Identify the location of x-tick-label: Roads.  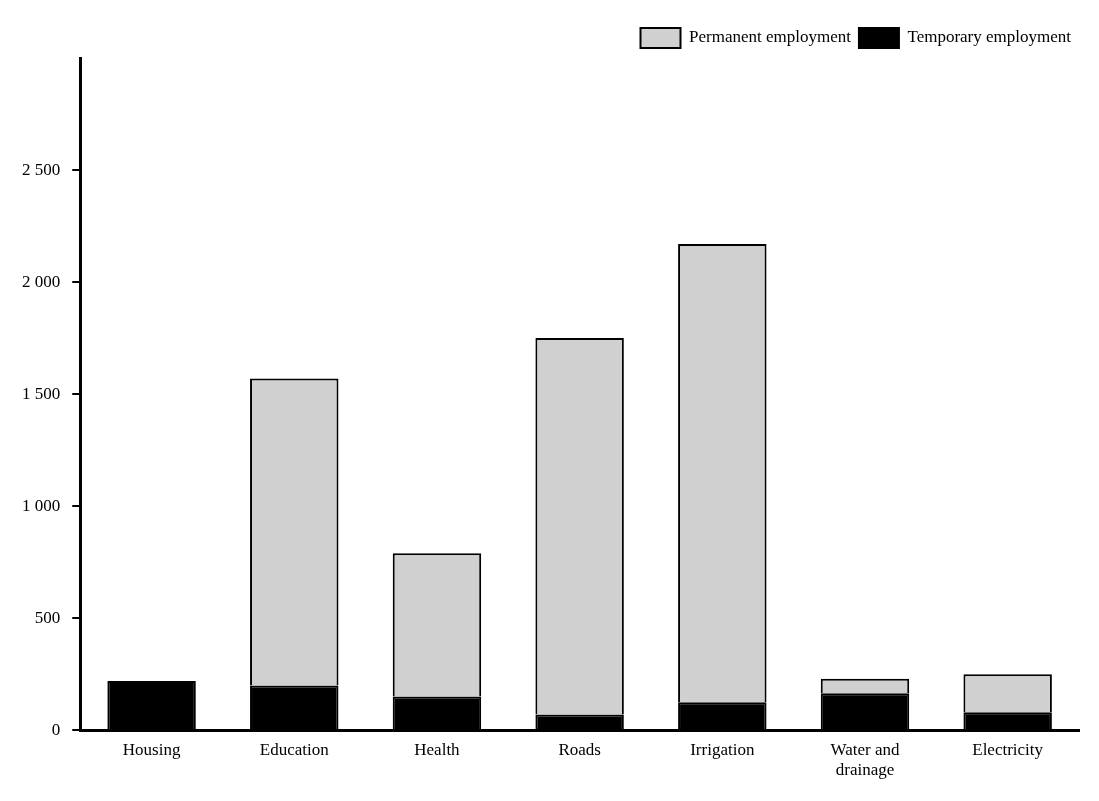
(579, 749).